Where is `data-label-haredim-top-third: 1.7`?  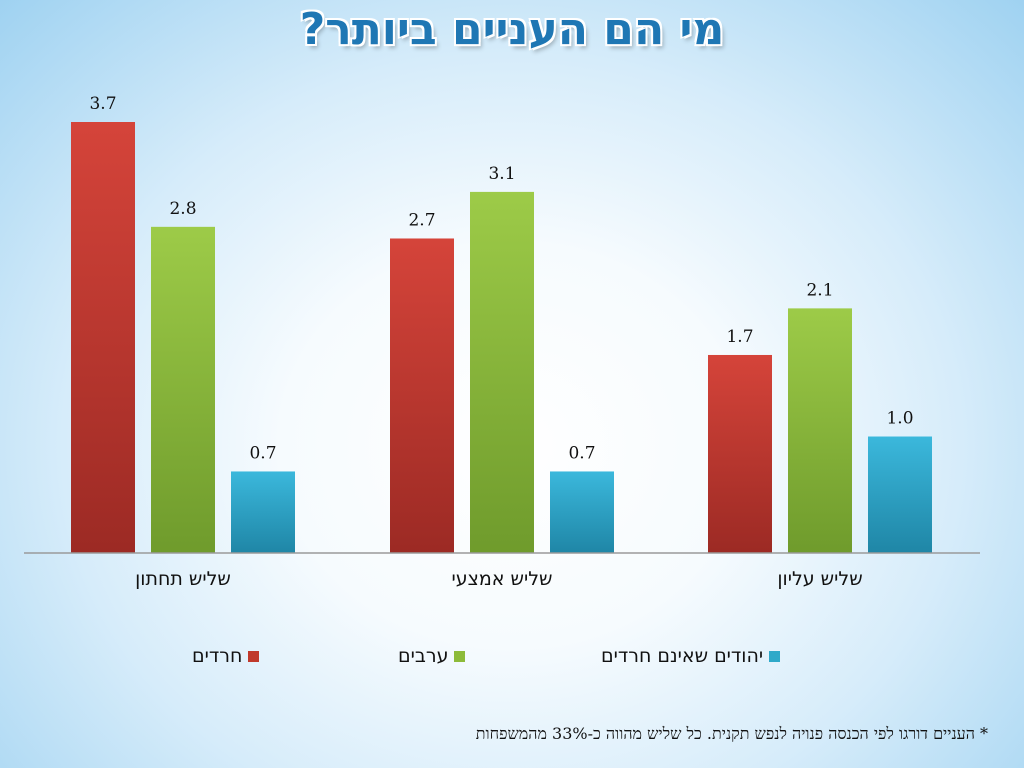 data-label-haredim-top-third: 1.7 is located at coordinates (739, 337).